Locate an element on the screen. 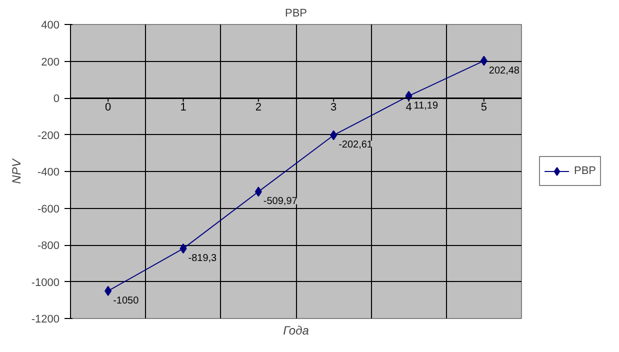 This screenshot has width=619, height=352. y-tick-label: -400 is located at coordinates (48, 172).